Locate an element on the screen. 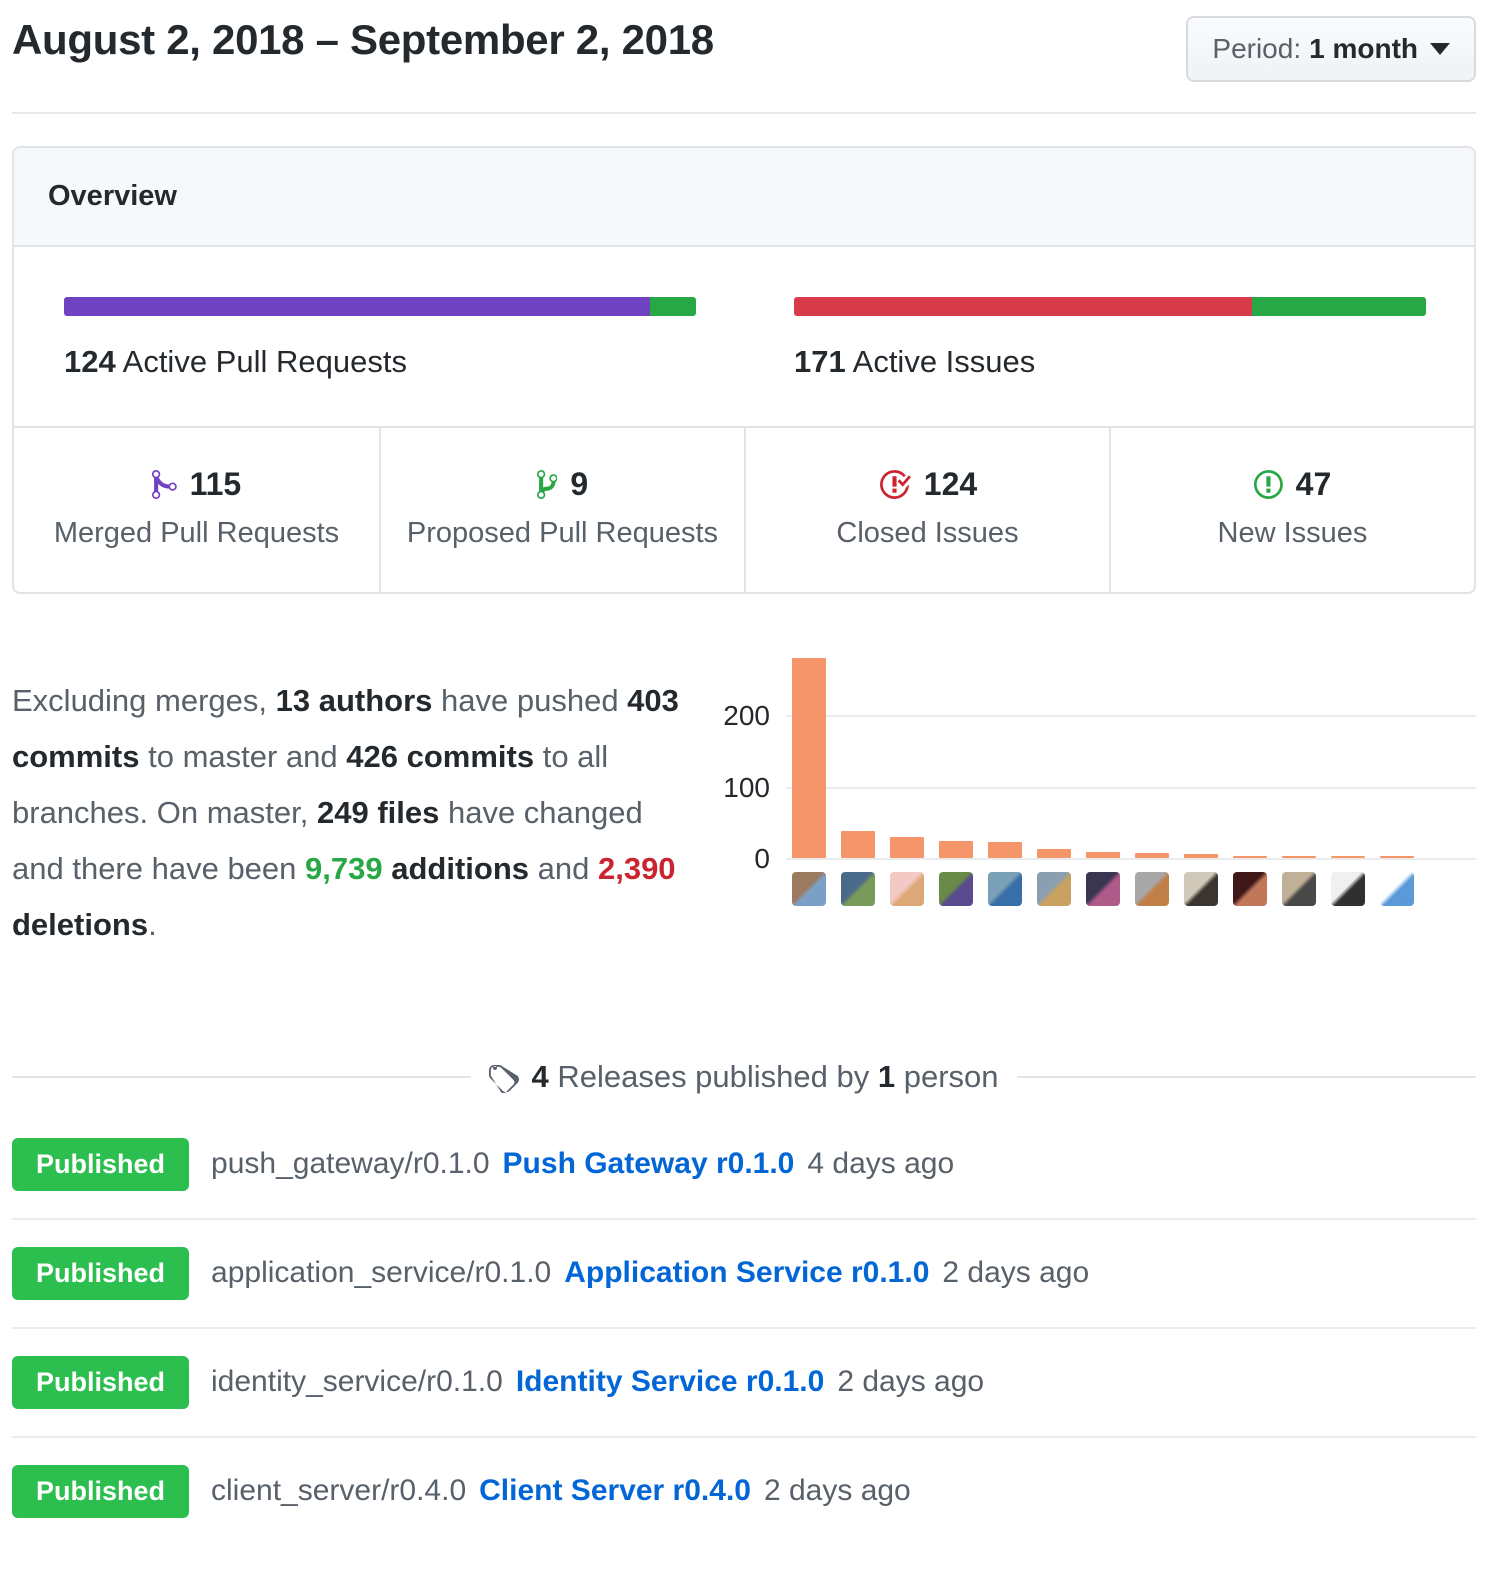 This screenshot has width=1488, height=1575. pull-requests-text: Active Pull Requests is located at coordinates (264, 361).